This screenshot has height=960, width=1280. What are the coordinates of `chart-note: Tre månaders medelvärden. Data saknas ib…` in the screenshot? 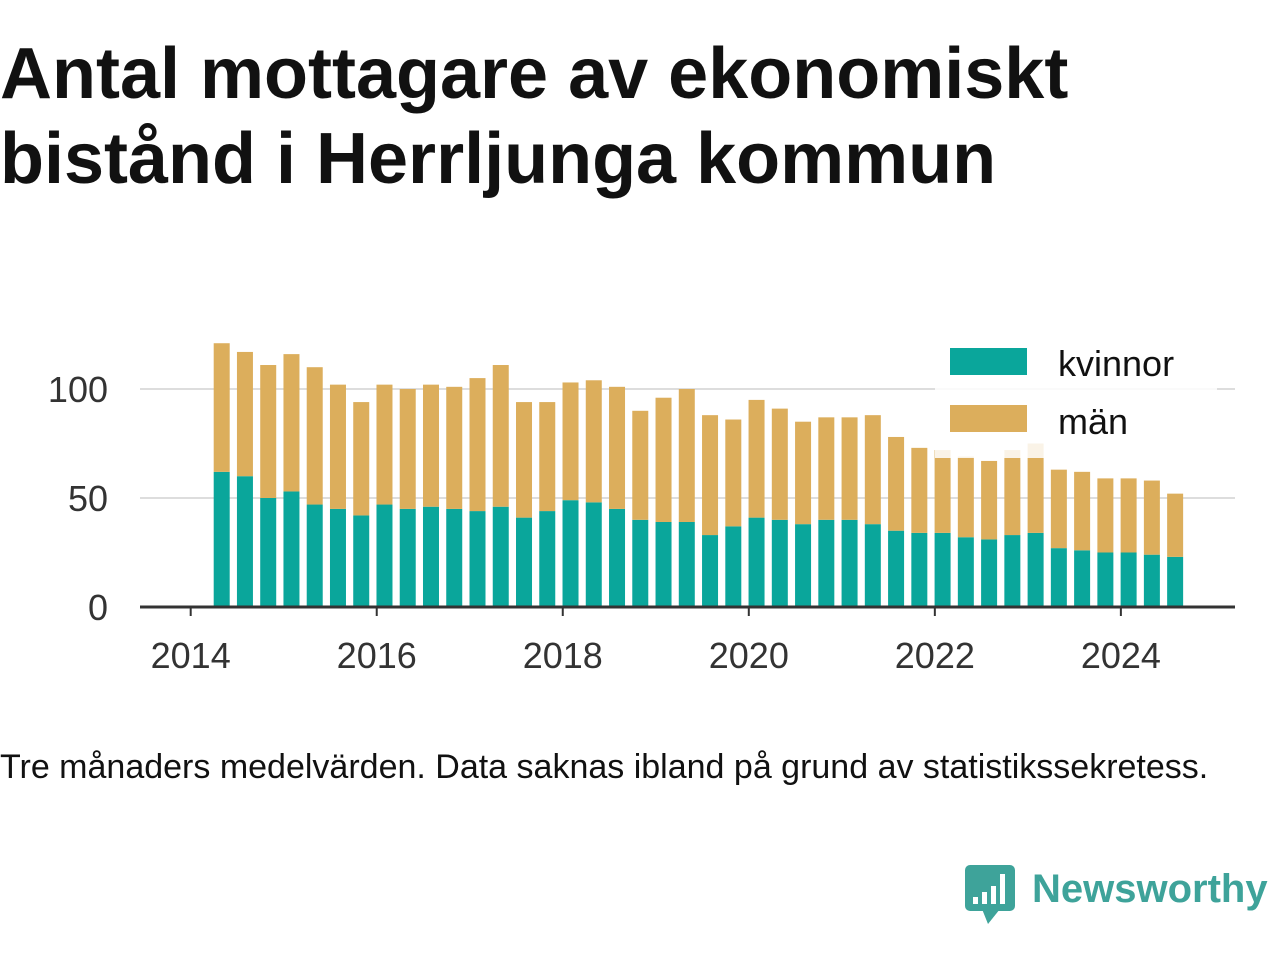 It's located at (604, 767).